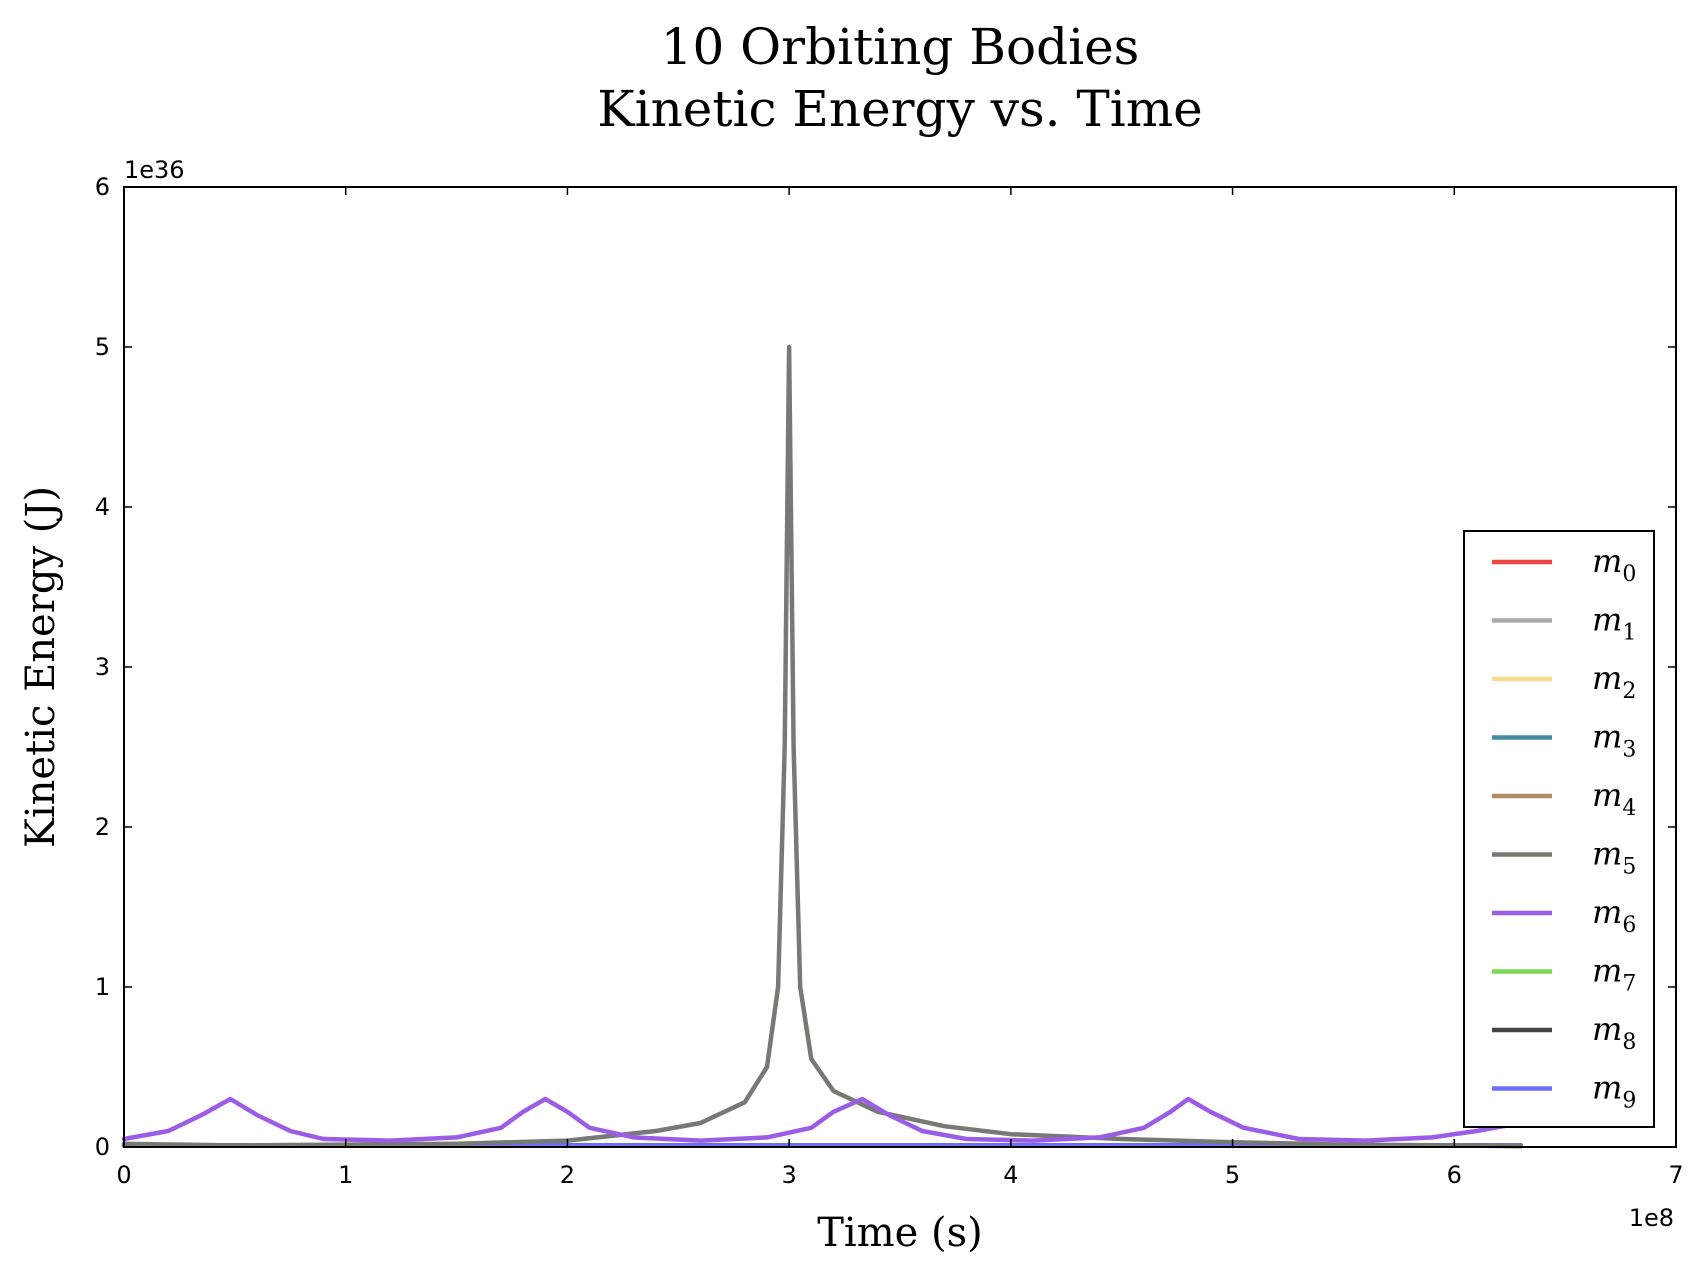  I want to click on legend-label-m1: m1, so click(1614, 623).